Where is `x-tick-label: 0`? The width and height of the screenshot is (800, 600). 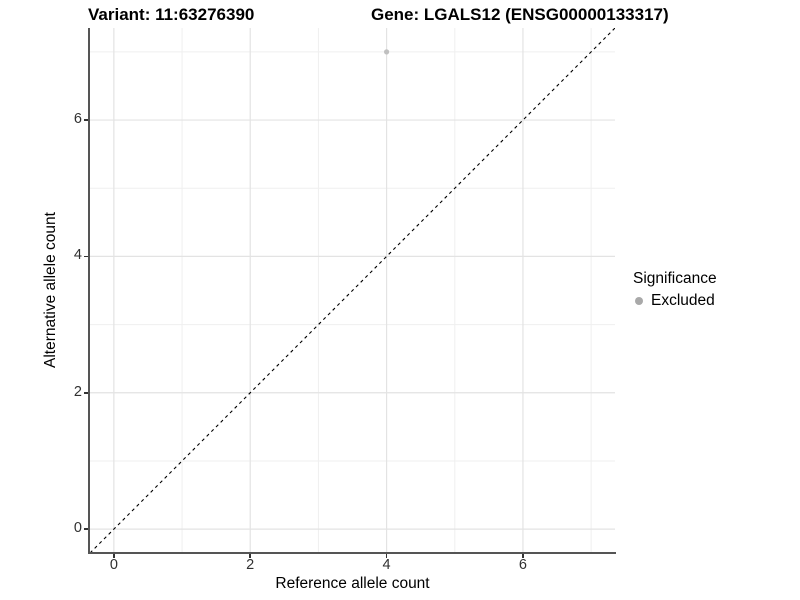
x-tick-label: 0 is located at coordinates (113, 565).